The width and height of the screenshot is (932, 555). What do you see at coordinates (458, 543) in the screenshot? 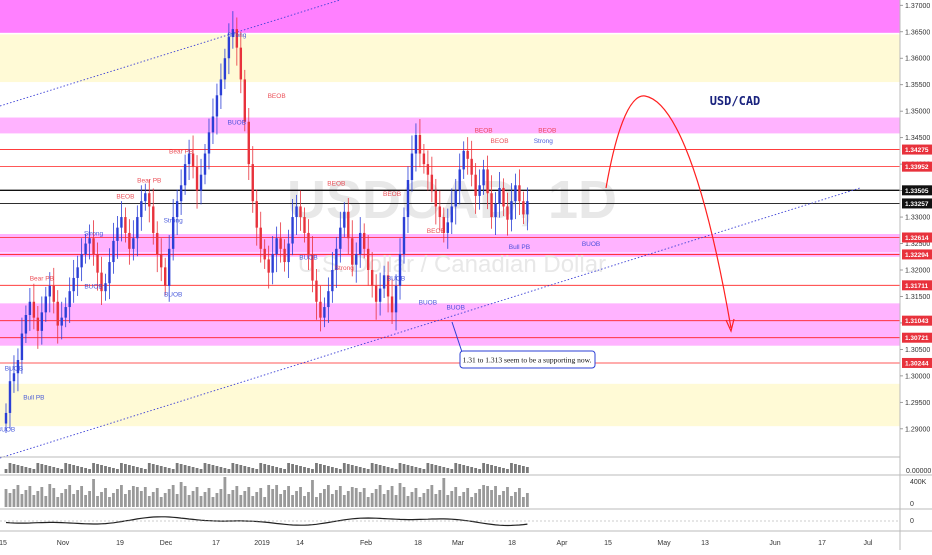
I see `time-label-9: Mar` at bounding box center [458, 543].